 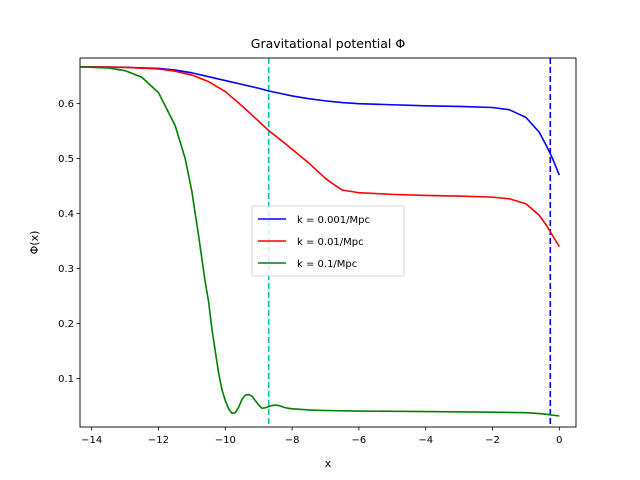 I want to click on x-axis-label: x, so click(x=328, y=463).